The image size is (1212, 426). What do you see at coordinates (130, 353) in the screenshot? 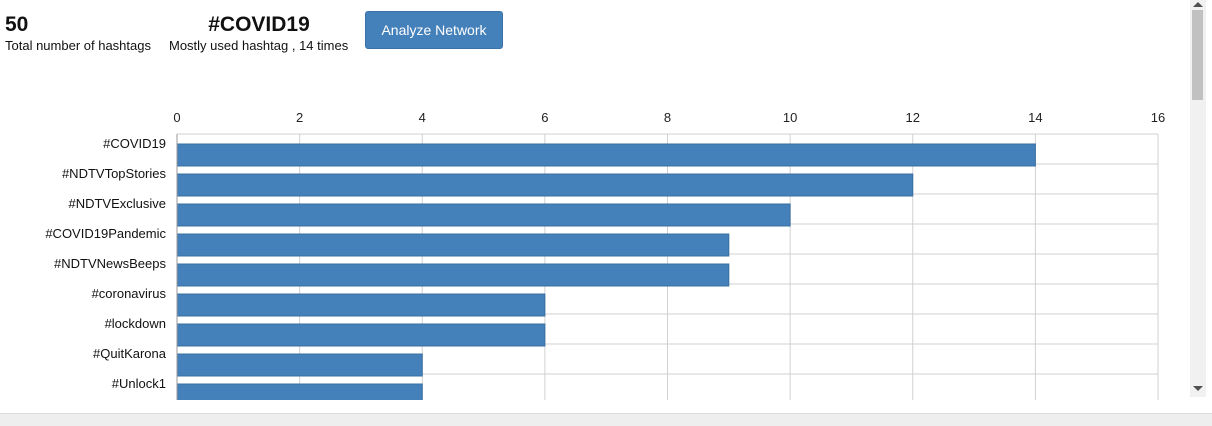
I see `category-label: #QuitKarona` at bounding box center [130, 353].